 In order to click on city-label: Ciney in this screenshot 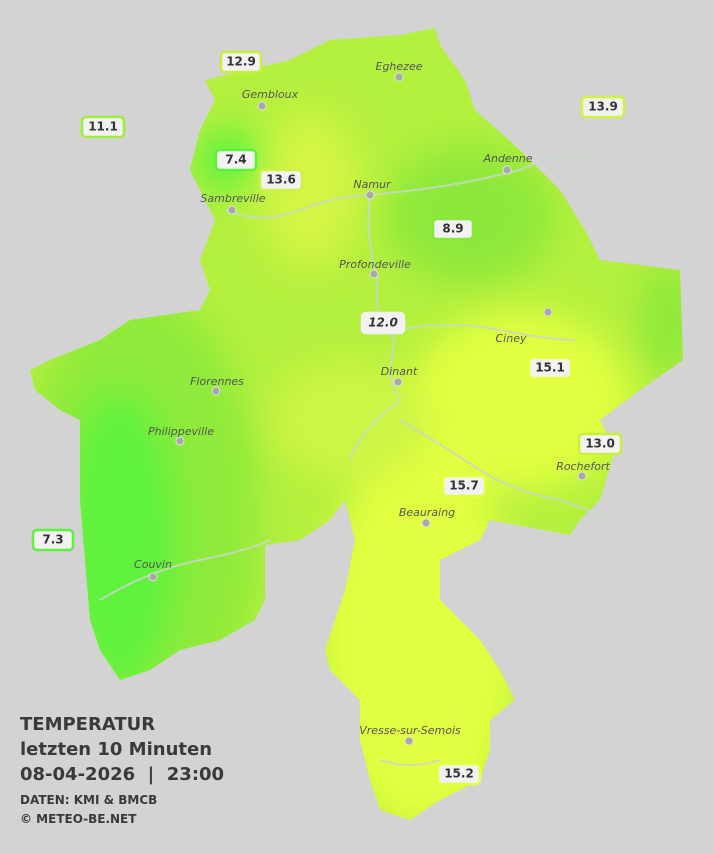, I will do `click(511, 338)`.